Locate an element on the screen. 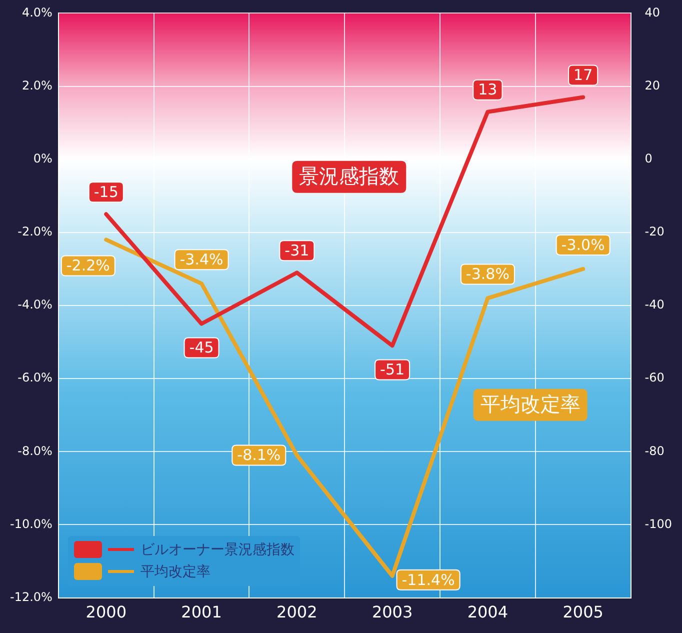 The width and height of the screenshot is (682, 633). annotation: 景況感指数 is located at coordinates (349, 176).